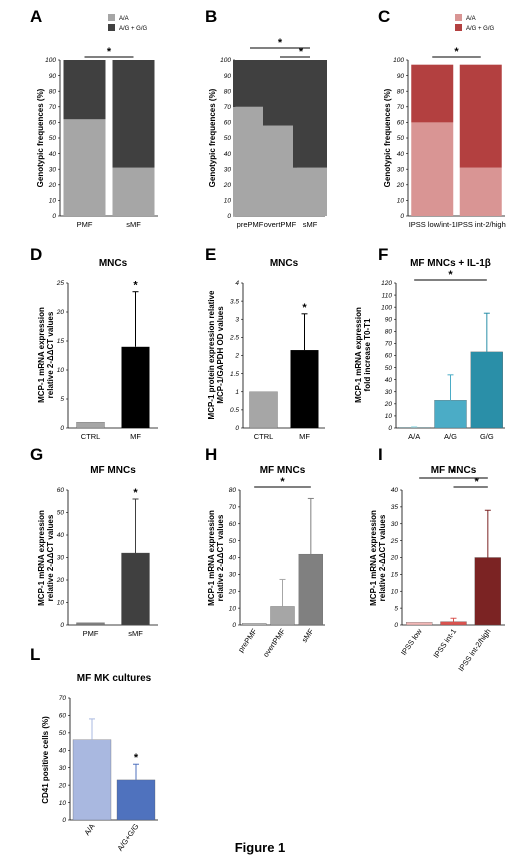 The image size is (520, 863). What do you see at coordinates (308, 635) in the screenshot?
I see `panel-h-category-label: sMF` at bounding box center [308, 635].